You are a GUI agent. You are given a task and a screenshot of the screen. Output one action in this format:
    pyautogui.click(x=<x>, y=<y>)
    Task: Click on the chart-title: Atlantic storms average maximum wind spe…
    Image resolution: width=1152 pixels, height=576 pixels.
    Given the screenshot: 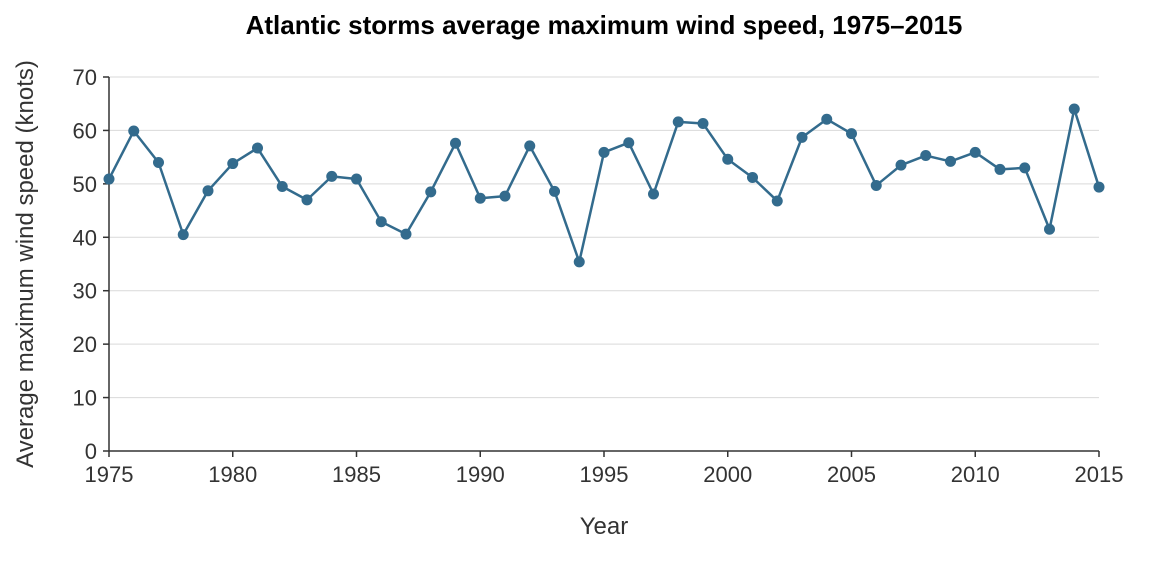 What is the action you would take?
    pyautogui.click(x=604, y=25)
    